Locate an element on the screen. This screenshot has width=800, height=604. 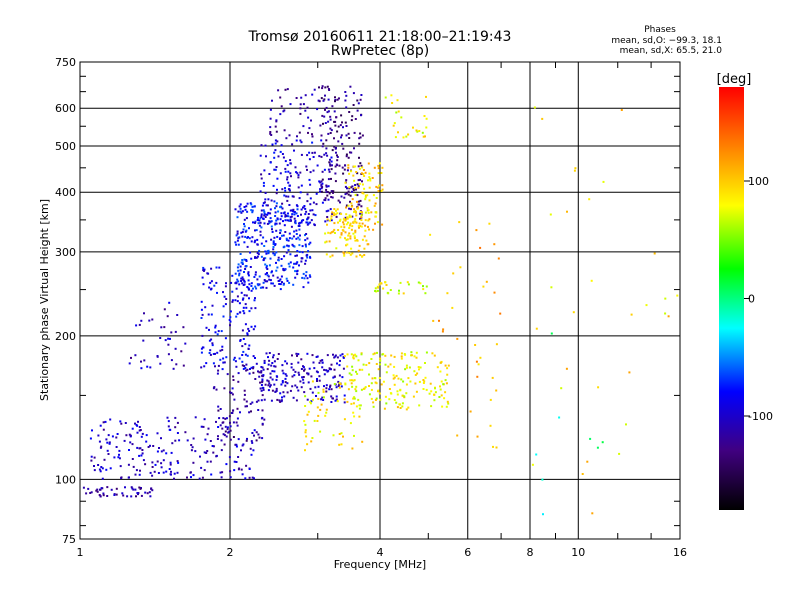
phases-heading: Phases is located at coordinates (660, 30).